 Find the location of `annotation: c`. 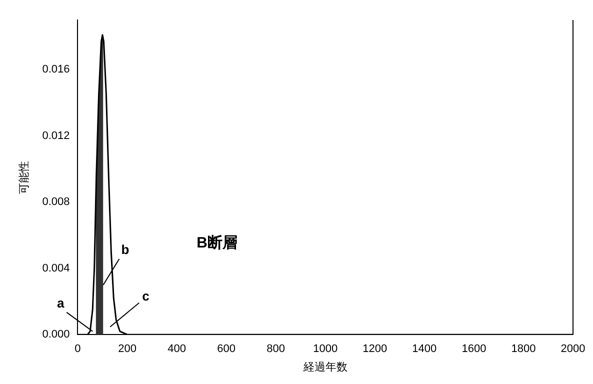

annotation: c is located at coordinates (146, 296).